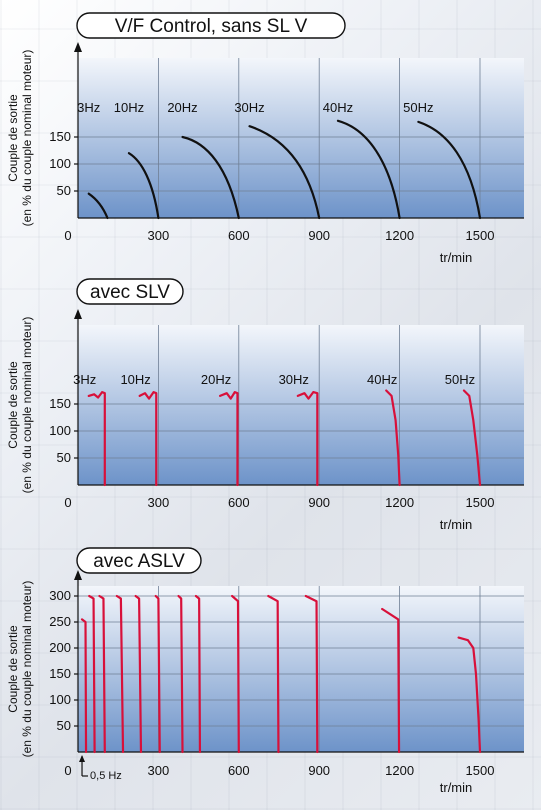  I want to click on y-tick-label: 200, so click(60, 647).